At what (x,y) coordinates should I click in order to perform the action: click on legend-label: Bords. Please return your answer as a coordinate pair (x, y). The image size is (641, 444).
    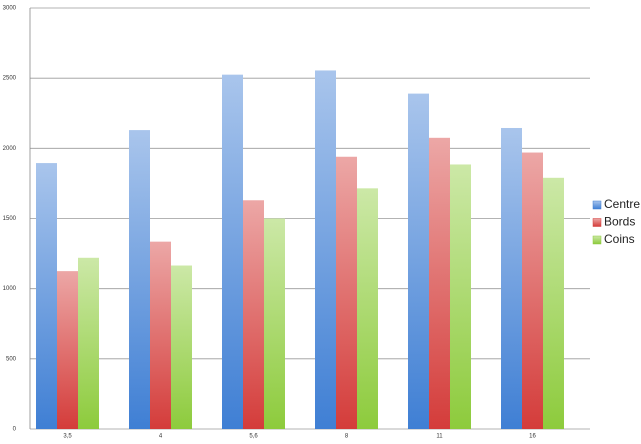
    Looking at the image, I should click on (619, 222).